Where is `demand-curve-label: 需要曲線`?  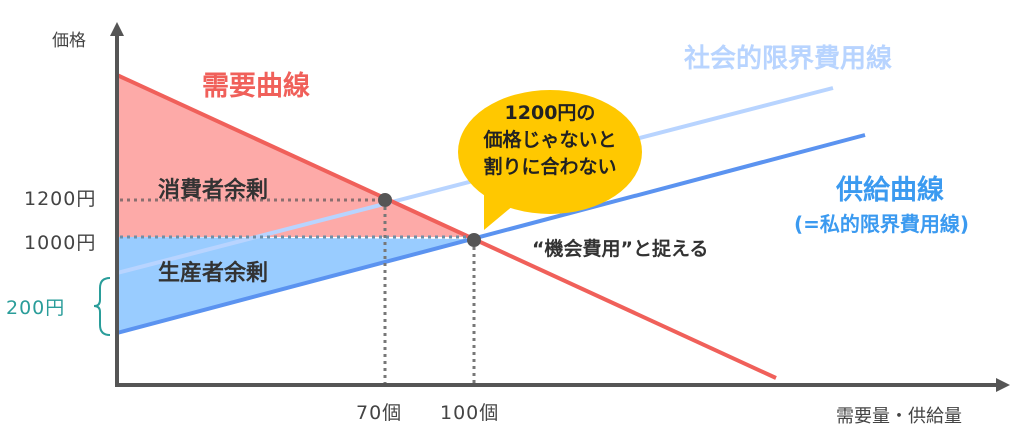
demand-curve-label: 需要曲線 is located at coordinates (256, 86).